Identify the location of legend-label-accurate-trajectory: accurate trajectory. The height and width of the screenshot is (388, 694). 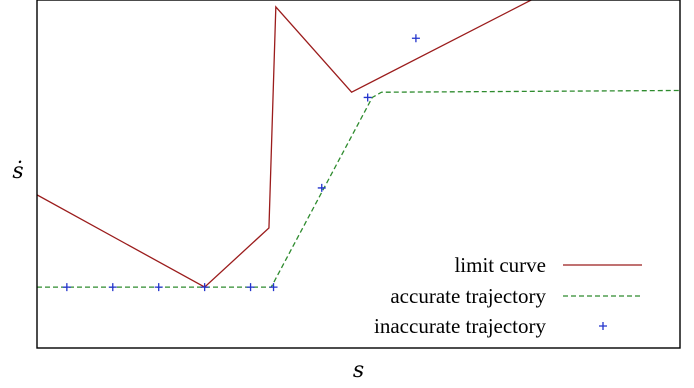
(468, 296).